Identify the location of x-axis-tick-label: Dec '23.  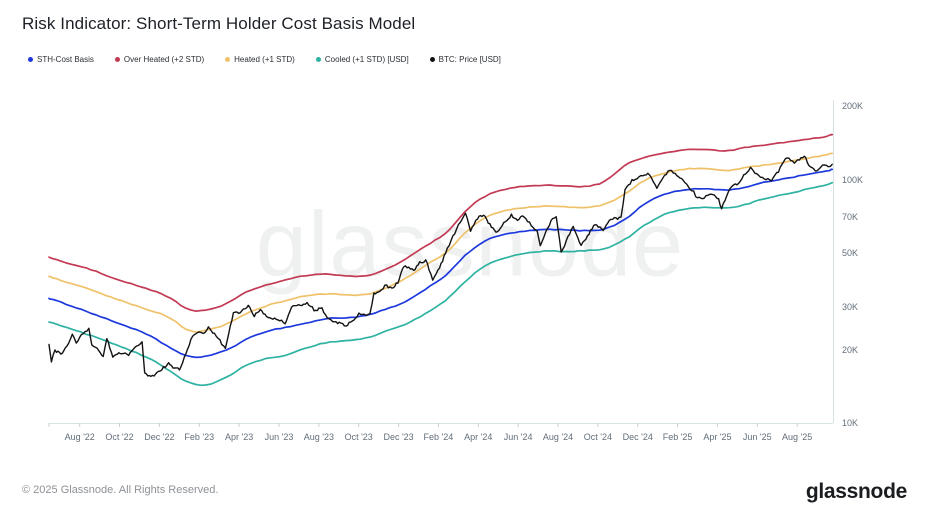
(398, 437).